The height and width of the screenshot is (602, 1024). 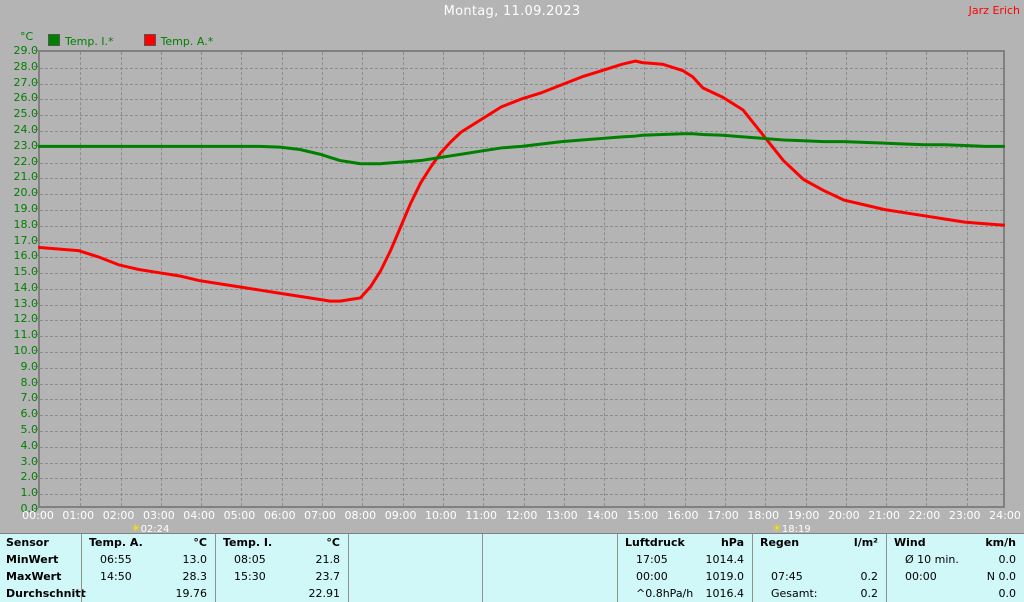 What do you see at coordinates (29, 477) in the screenshot?
I see `y-axis-tick-label: 2.0` at bounding box center [29, 477].